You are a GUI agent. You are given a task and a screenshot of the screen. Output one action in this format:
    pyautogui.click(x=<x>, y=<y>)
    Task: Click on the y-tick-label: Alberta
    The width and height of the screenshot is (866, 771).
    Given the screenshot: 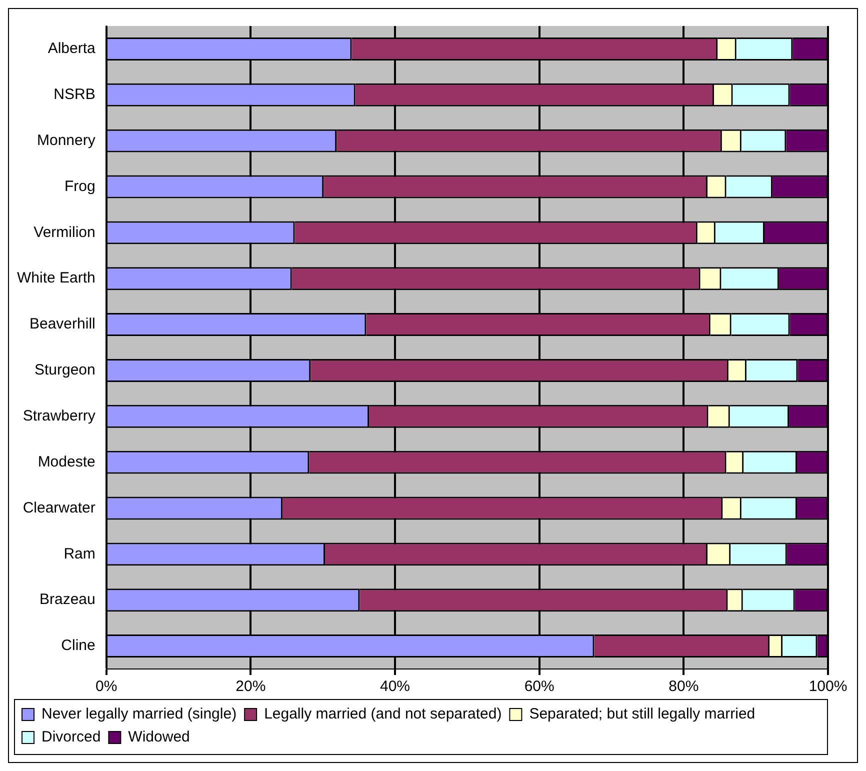 What is the action you would take?
    pyautogui.click(x=72, y=49)
    